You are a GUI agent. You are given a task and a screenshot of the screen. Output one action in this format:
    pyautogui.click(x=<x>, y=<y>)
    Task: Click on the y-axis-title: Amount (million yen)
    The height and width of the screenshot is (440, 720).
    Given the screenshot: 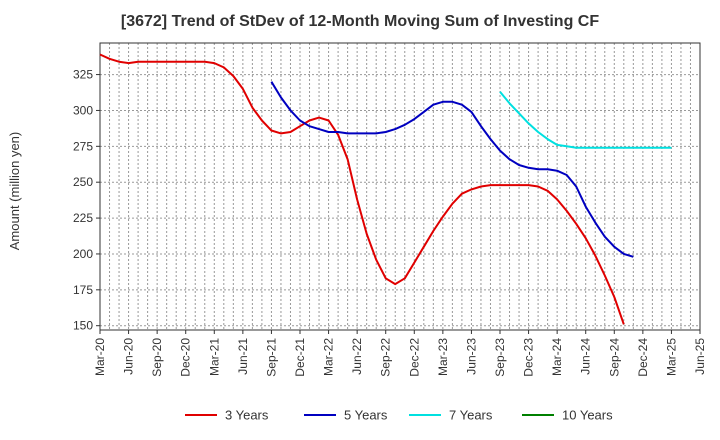 What is the action you would take?
    pyautogui.click(x=14, y=191)
    